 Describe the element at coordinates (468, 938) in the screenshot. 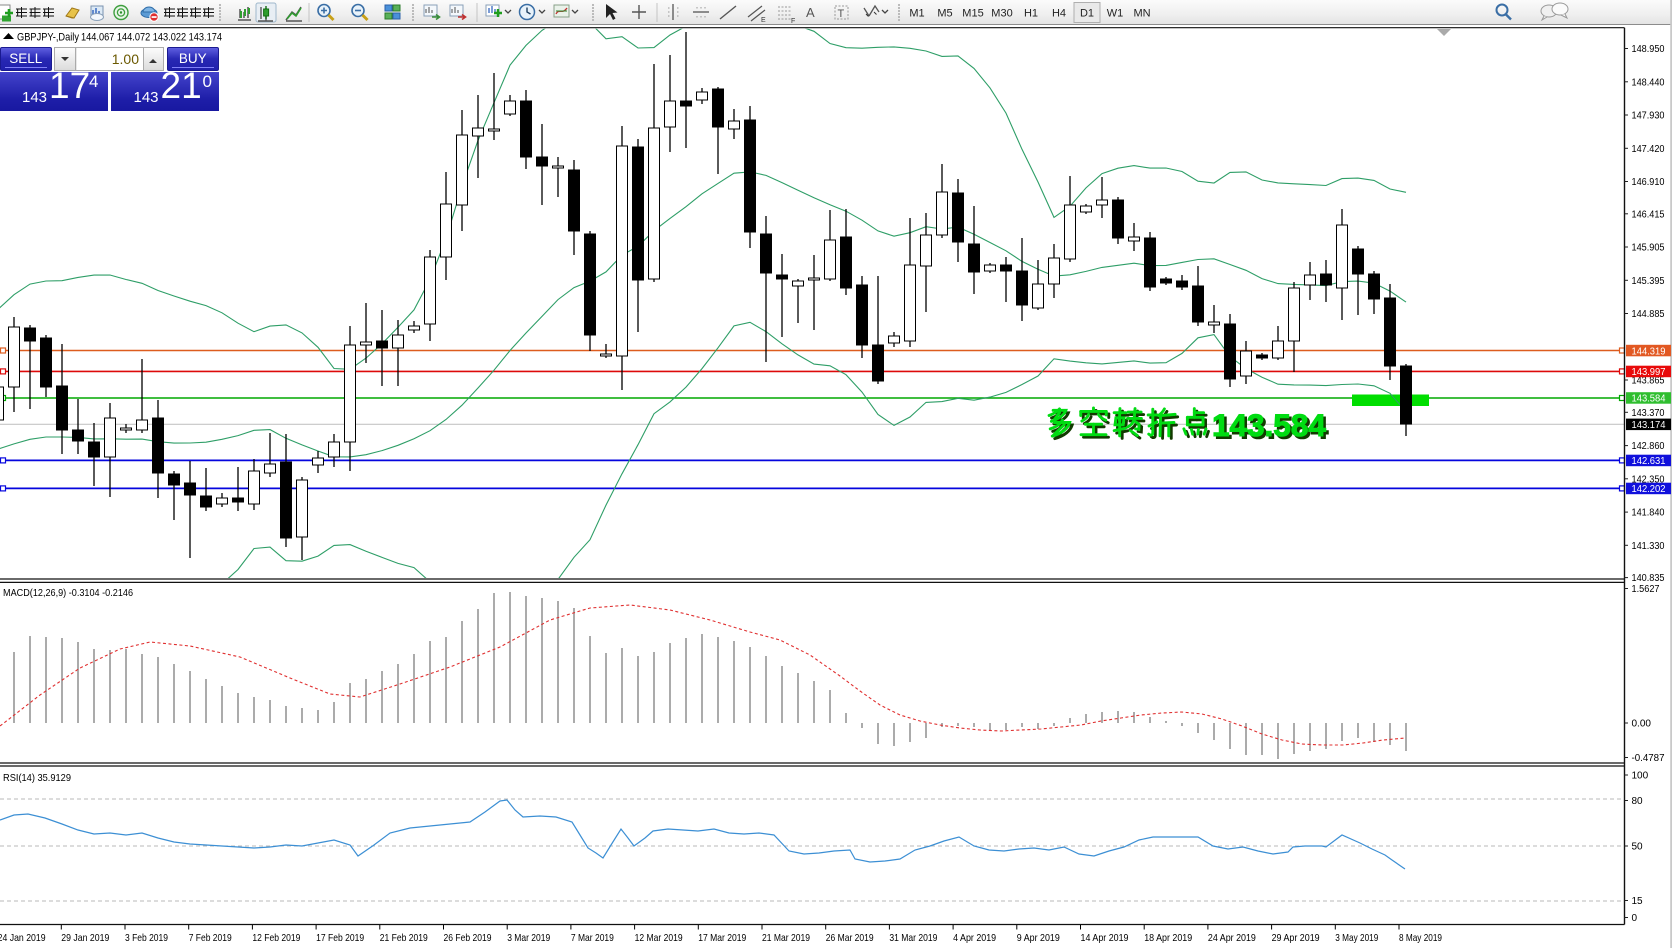

I see `svg-text: 26 Feb 2019` at that location.